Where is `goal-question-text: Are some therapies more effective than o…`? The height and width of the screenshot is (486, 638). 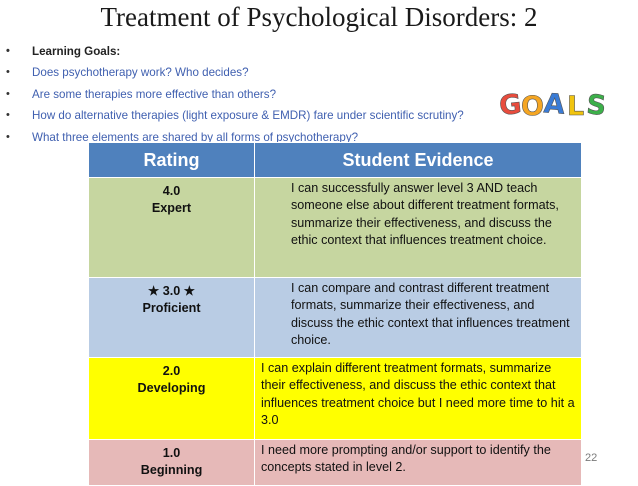
goal-question-text: Are some therapies more effective than o… is located at coordinates (154, 94).